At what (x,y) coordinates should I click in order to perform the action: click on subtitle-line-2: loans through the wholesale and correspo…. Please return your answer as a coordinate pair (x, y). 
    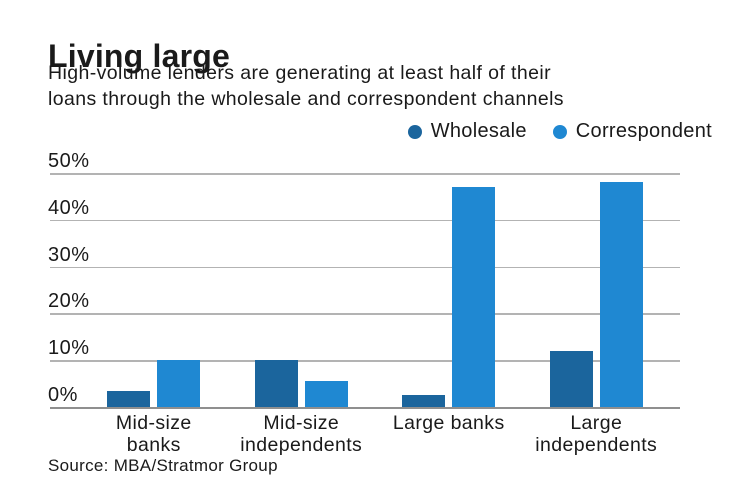
    Looking at the image, I should click on (306, 99).